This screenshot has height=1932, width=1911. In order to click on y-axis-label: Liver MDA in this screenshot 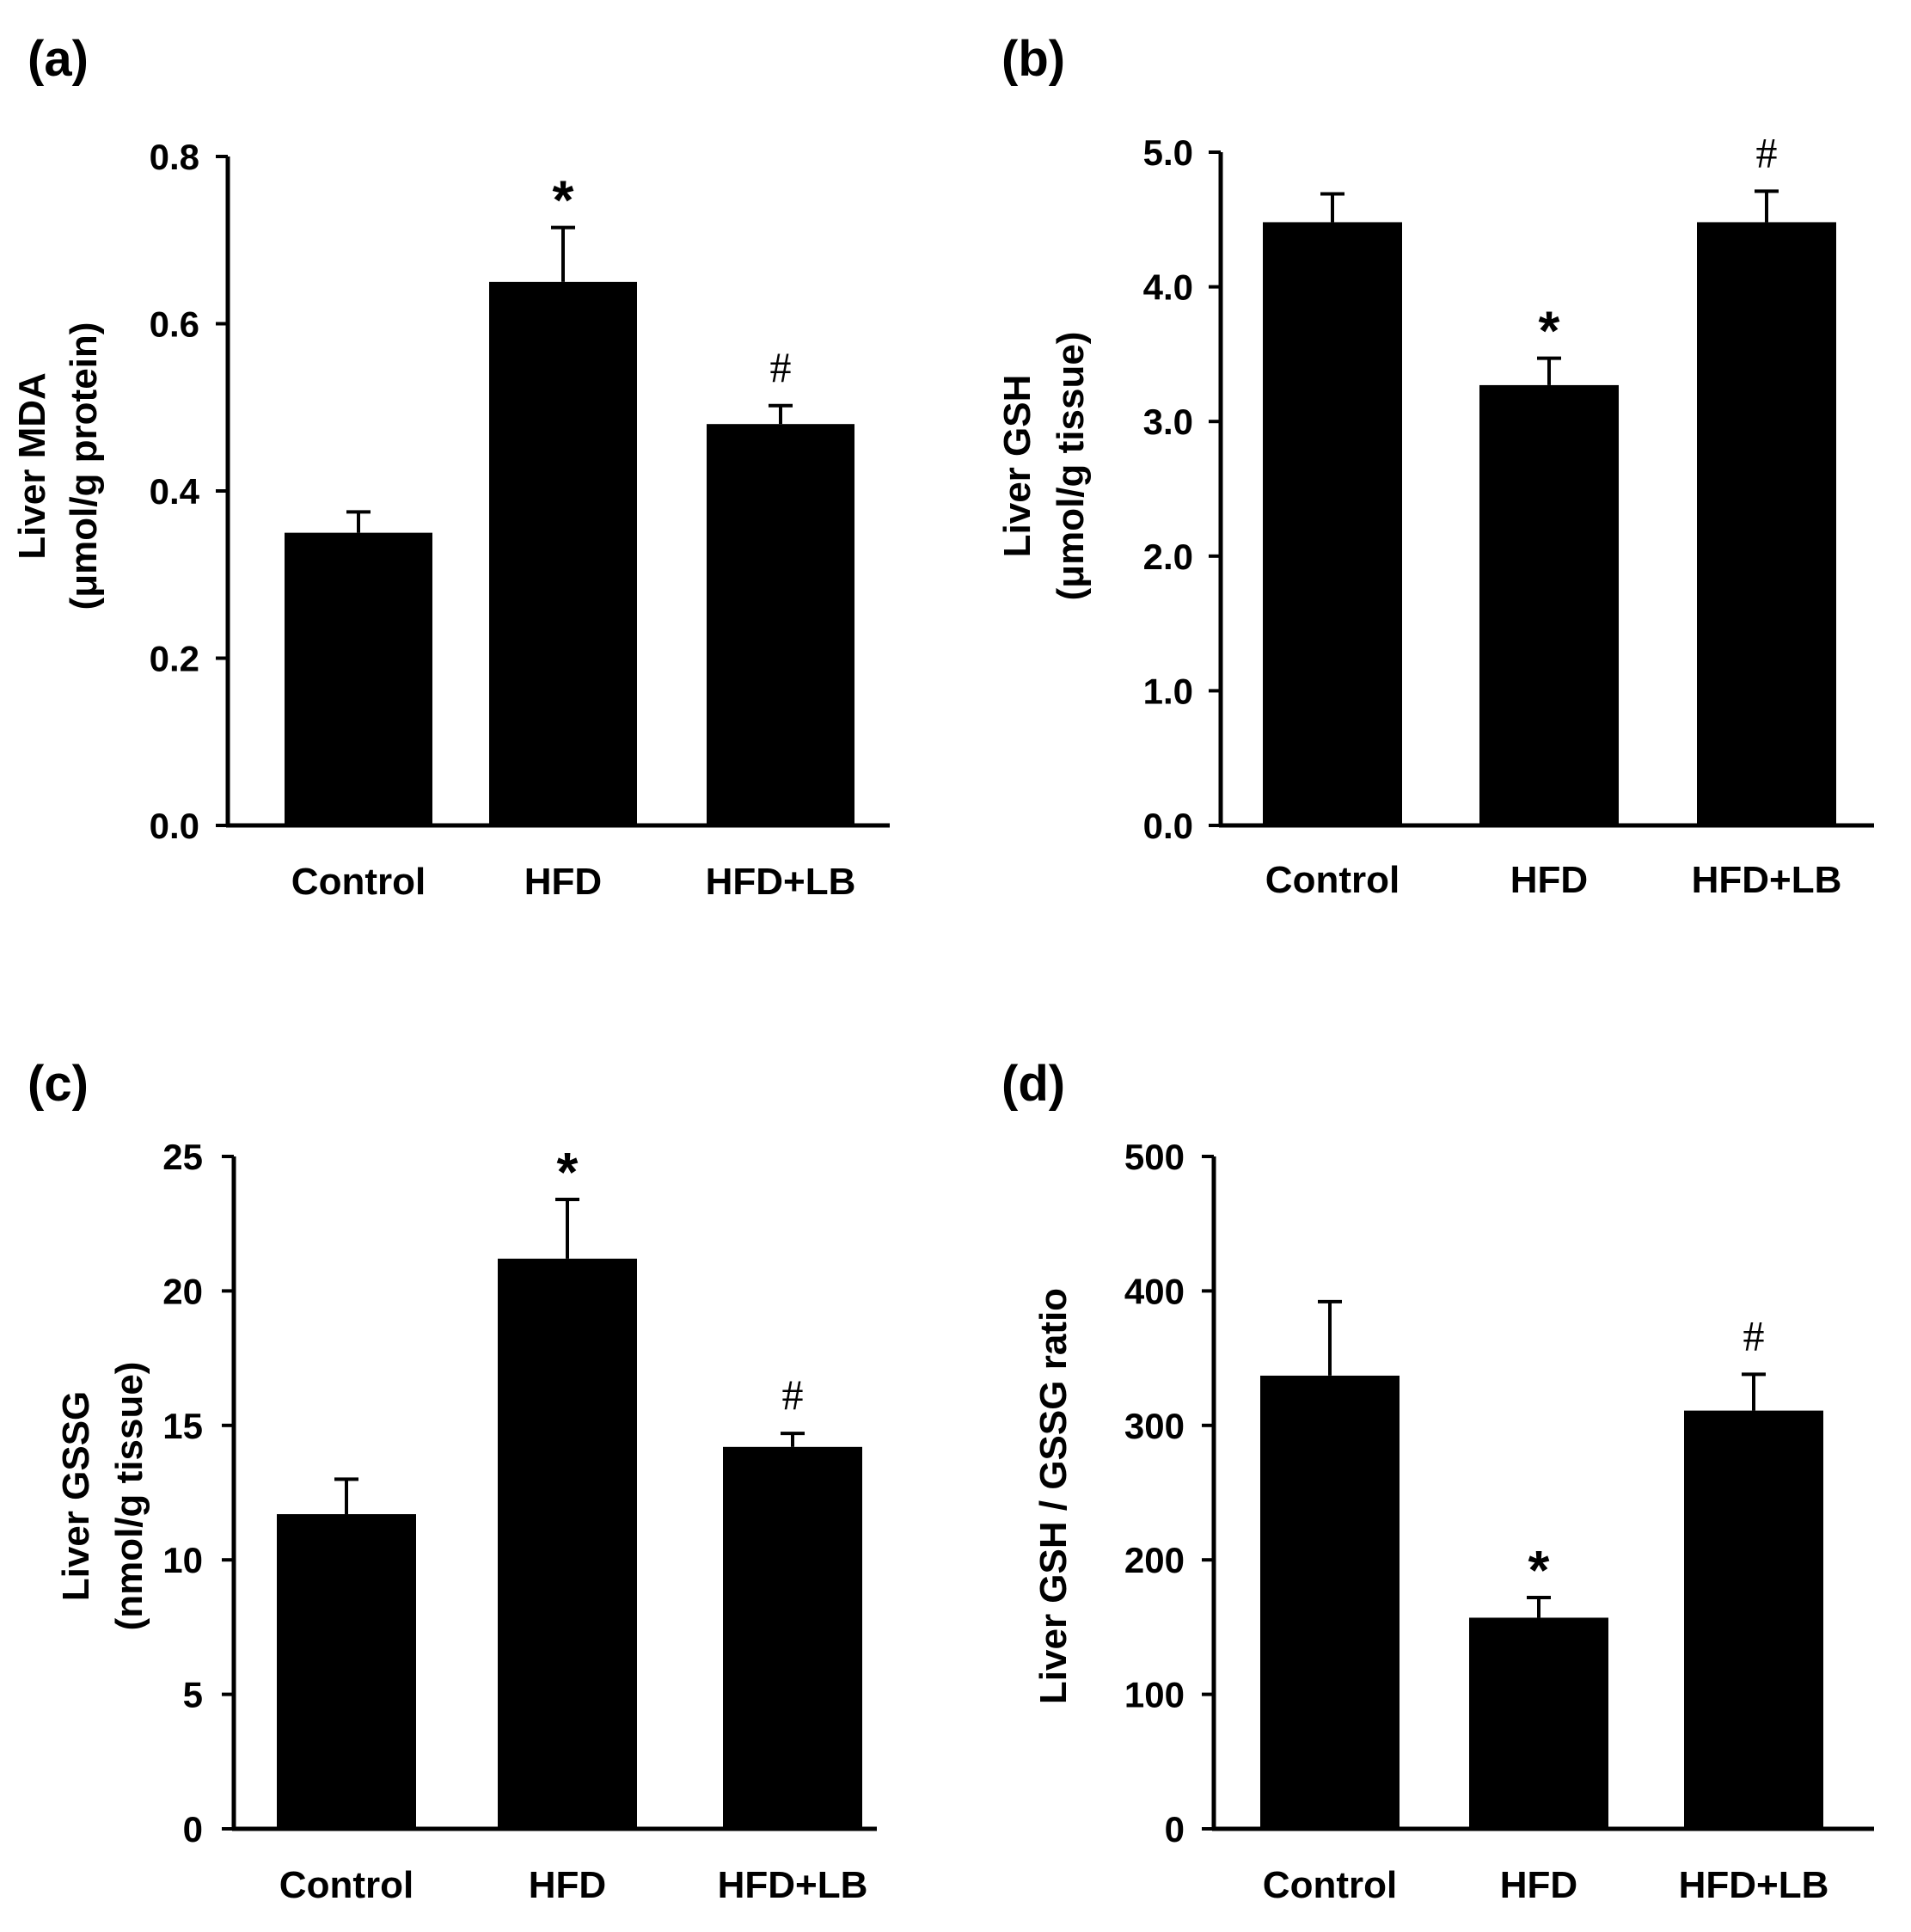, I will do `click(32, 466)`.